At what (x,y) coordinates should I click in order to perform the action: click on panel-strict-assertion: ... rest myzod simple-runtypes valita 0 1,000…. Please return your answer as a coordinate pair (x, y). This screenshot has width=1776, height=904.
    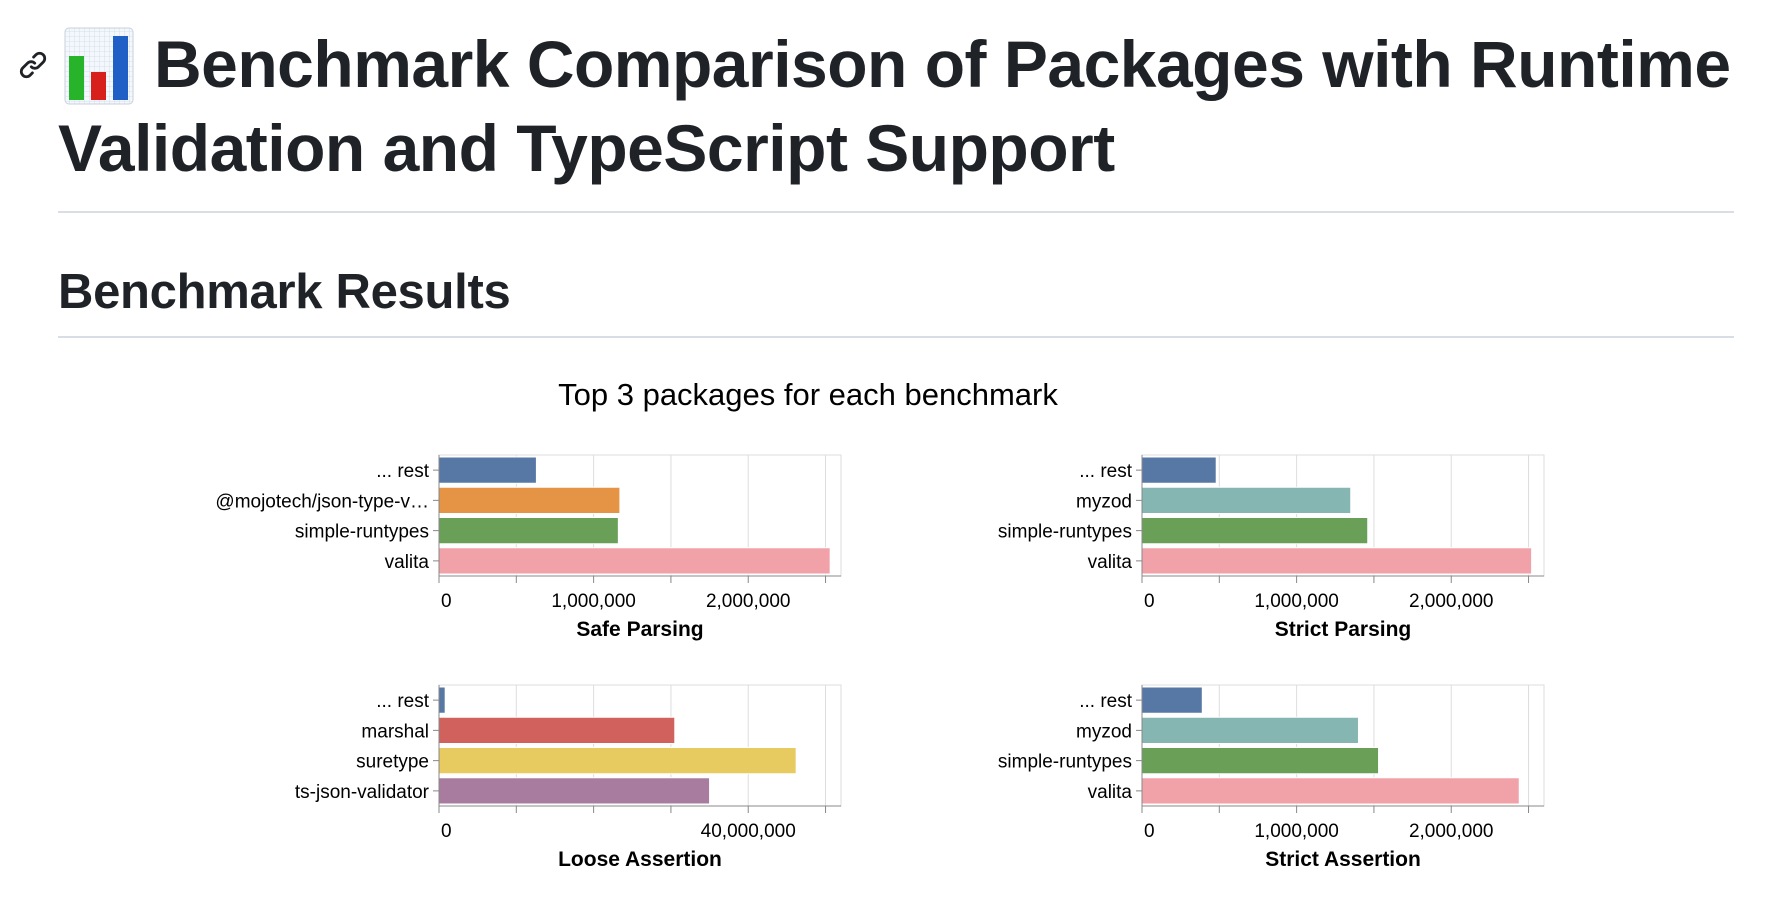
    Looking at the image, I should click on (1271, 777).